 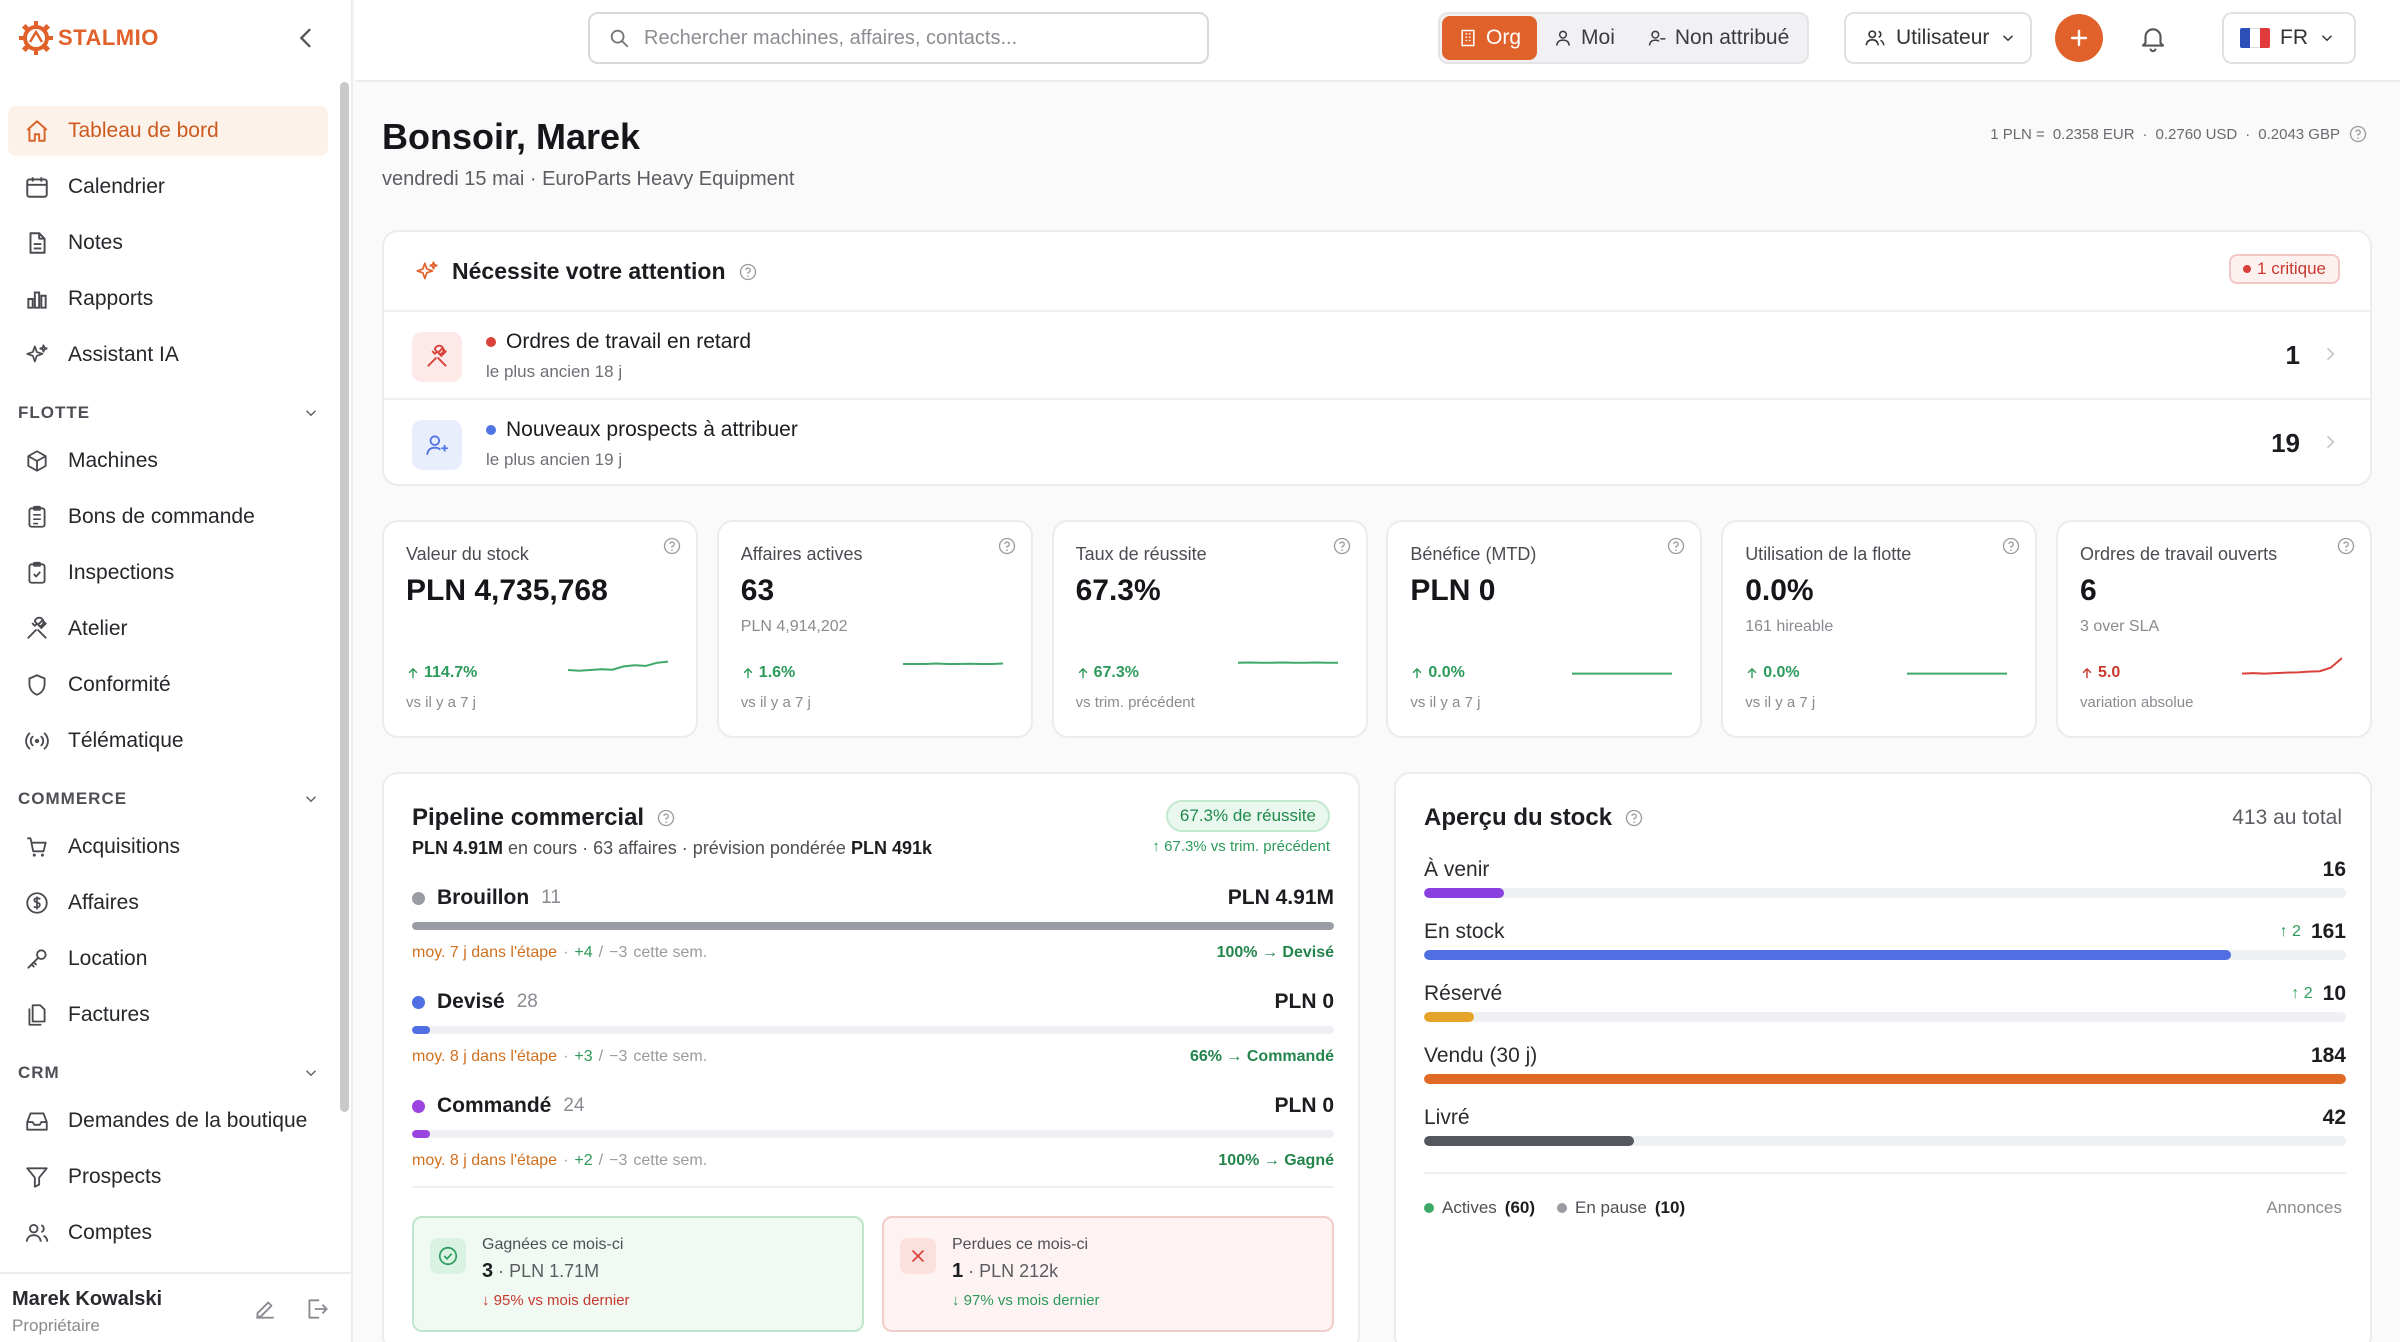 I want to click on sidebar-item-rental: Location, so click(x=168, y=959).